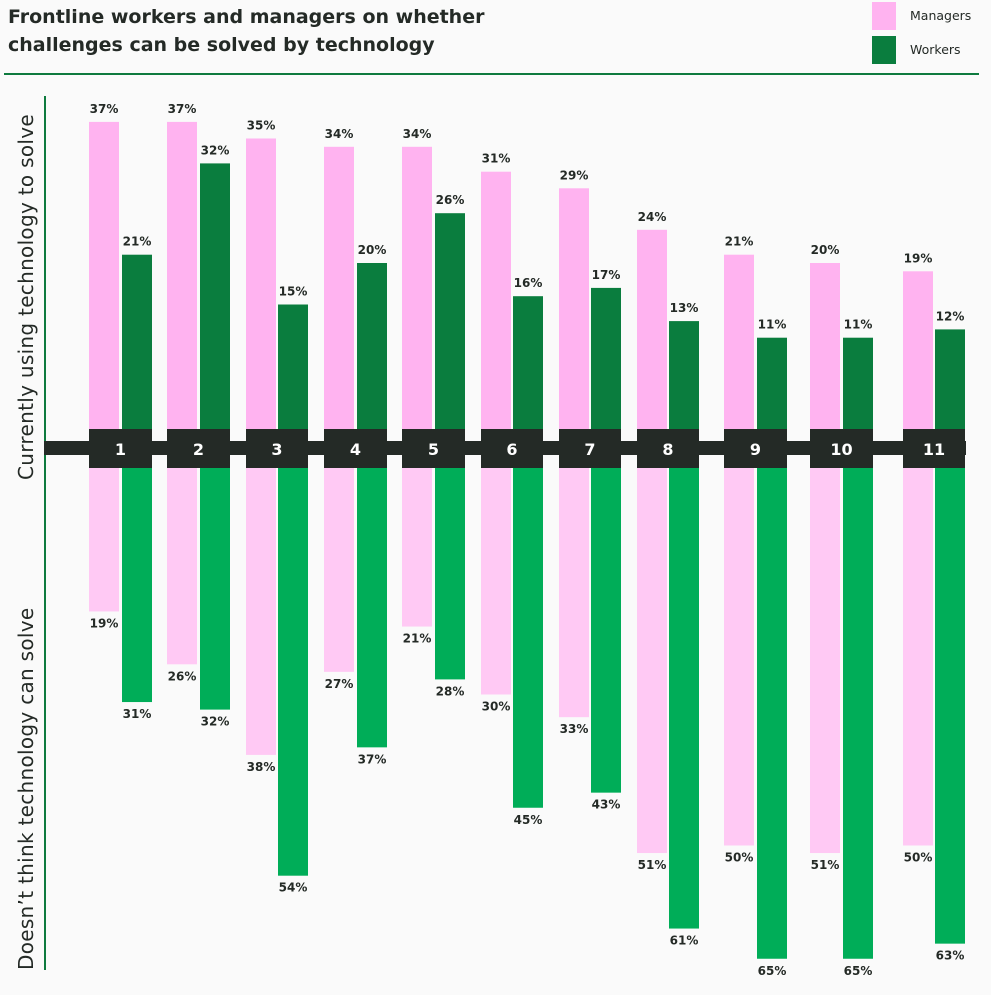 The height and width of the screenshot is (995, 991). I want to click on value-label-using-workers-5: 26%, so click(450, 200).